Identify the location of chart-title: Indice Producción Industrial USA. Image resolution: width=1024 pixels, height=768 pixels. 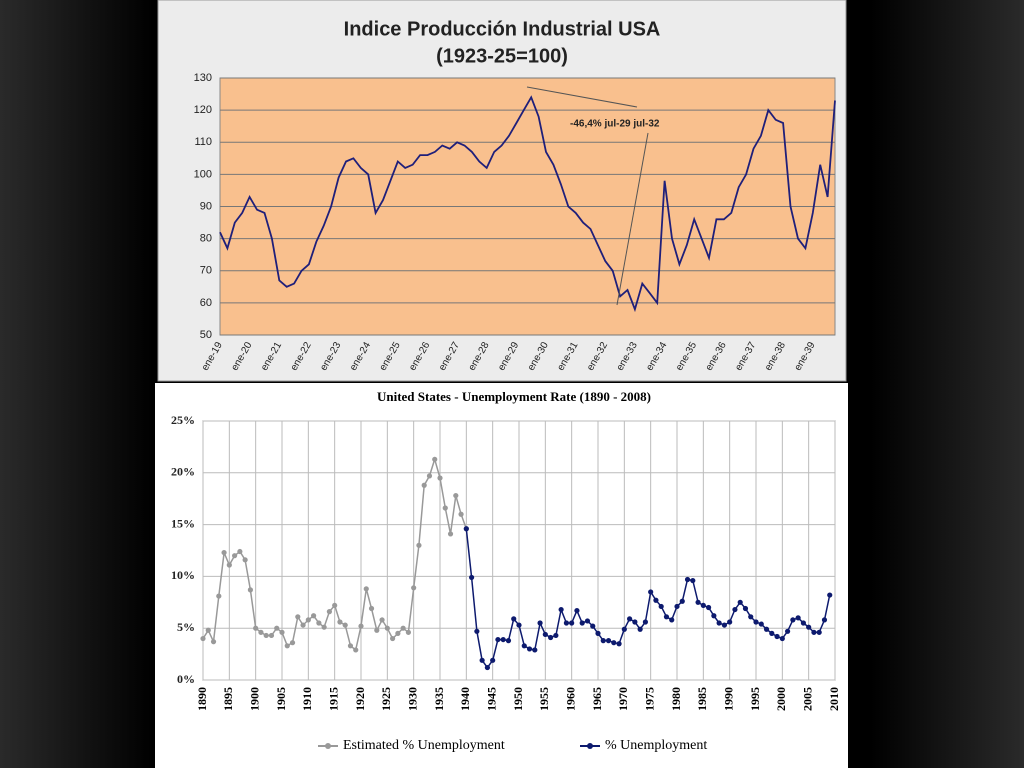
(502, 29).